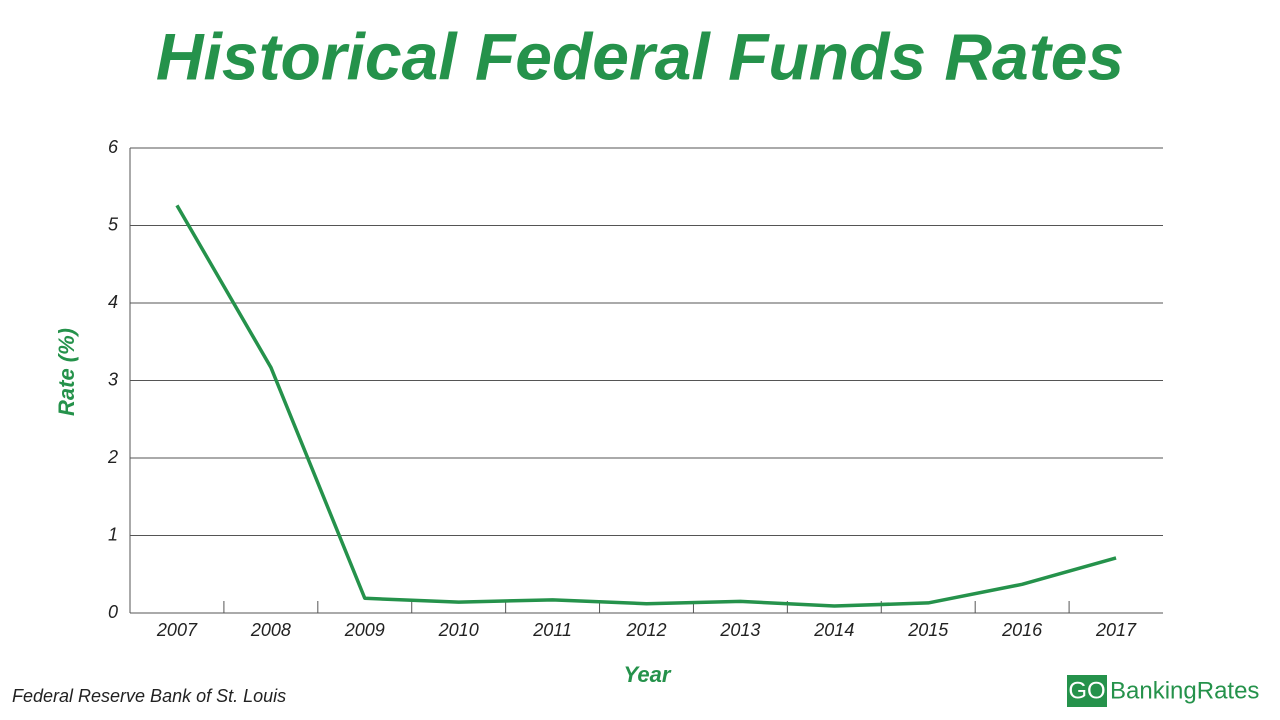 This screenshot has height=720, width=1280. I want to click on logo-go: GO, so click(1086, 690).